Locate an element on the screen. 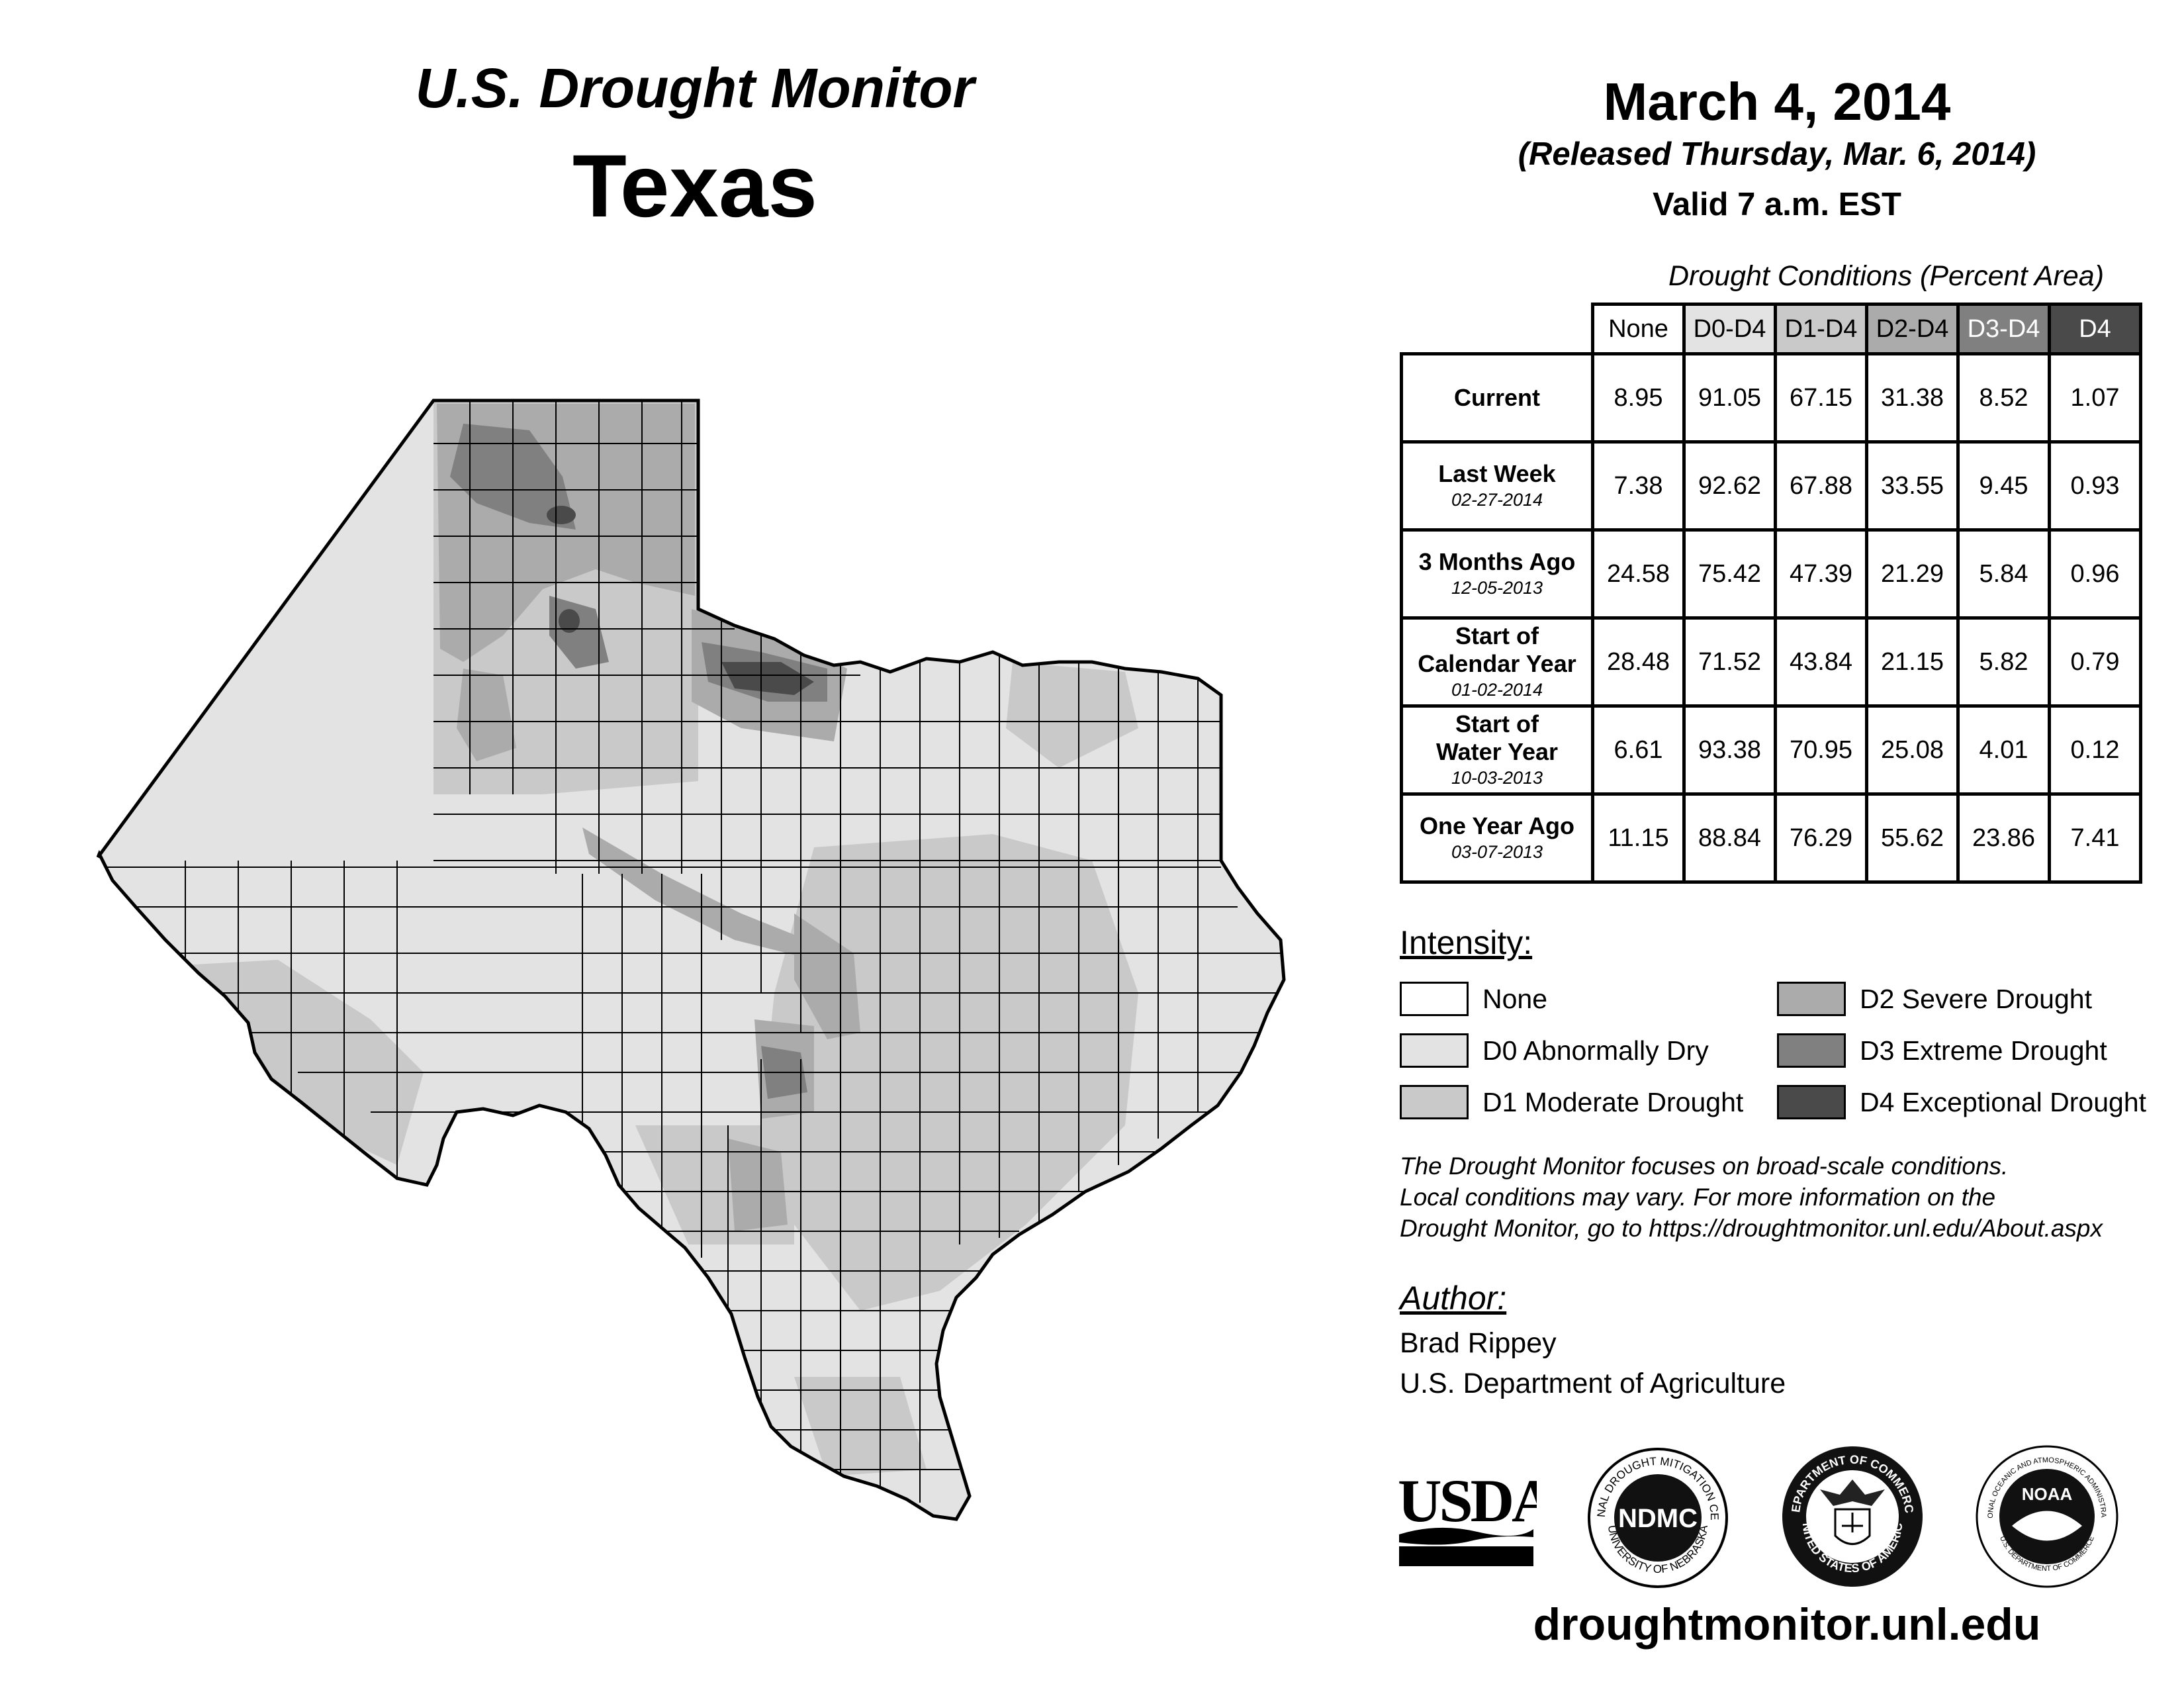 The width and height of the screenshot is (2184, 1688). table-row-current: Current 8.95 91.05 67.15 31.38 8.52 1.07 is located at coordinates (1771, 398).